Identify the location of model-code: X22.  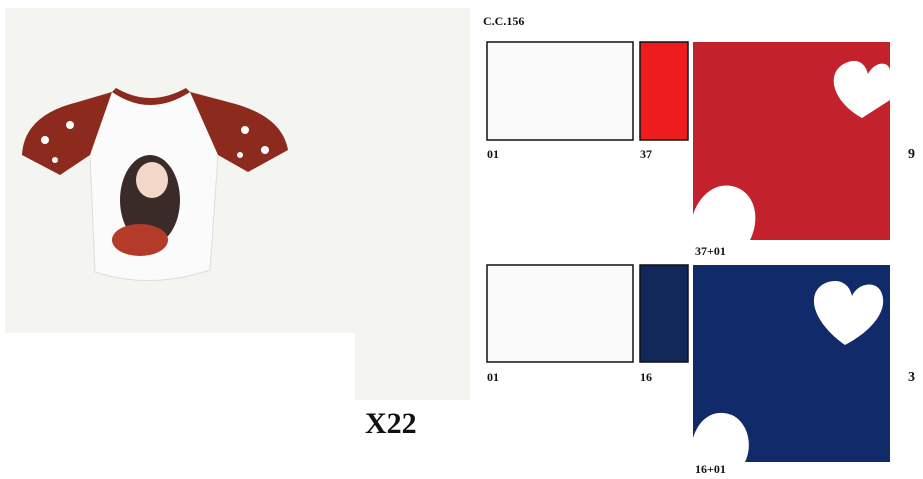
(391, 423).